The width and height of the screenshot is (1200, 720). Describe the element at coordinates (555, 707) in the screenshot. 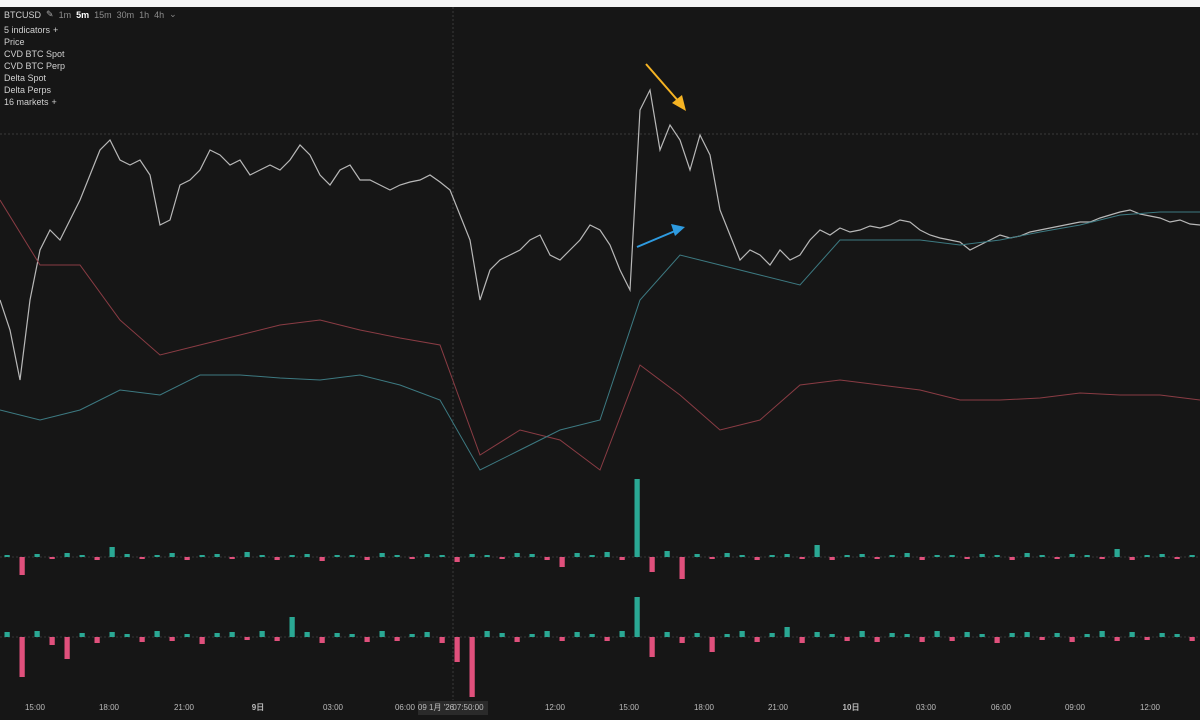

I see `x-tick-label: 12:00` at that location.